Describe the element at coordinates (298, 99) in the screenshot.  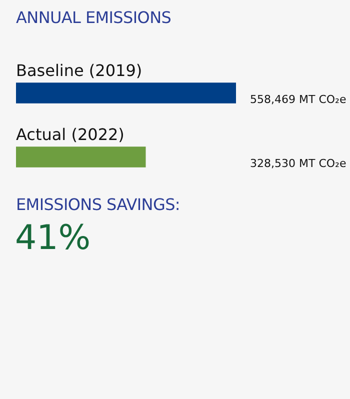
I see `data-label: 558,469 MT CO₂e` at that location.